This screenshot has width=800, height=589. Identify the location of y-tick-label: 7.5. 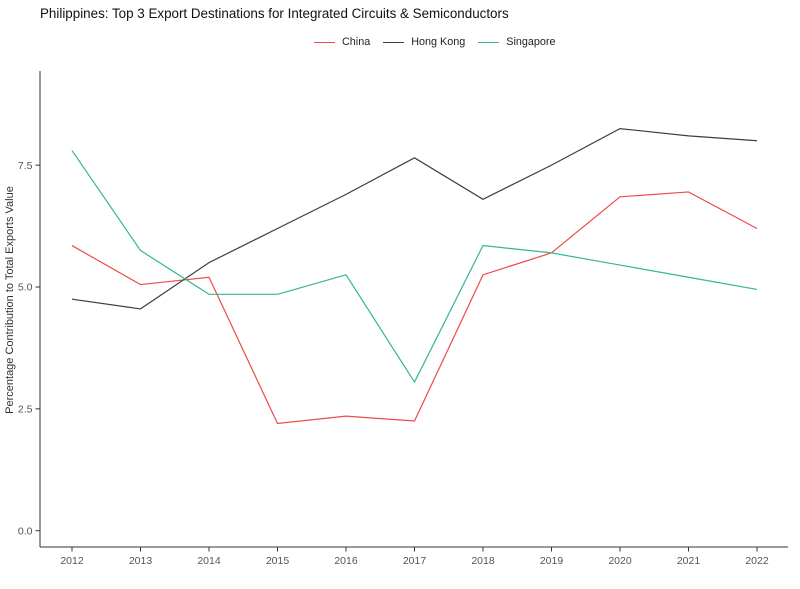
(25, 166).